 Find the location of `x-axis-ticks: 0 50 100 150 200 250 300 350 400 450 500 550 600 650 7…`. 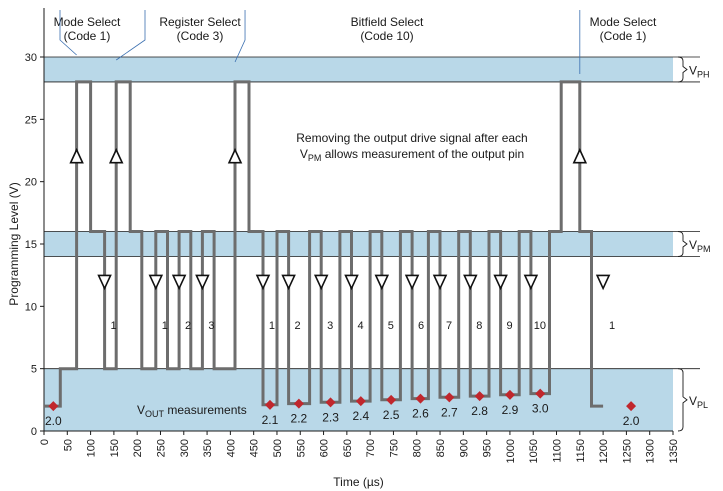

x-axis-ticks: 0 50 100 150 200 250 300 350 400 450 500 550 600 650 7… is located at coordinates (359, 447).